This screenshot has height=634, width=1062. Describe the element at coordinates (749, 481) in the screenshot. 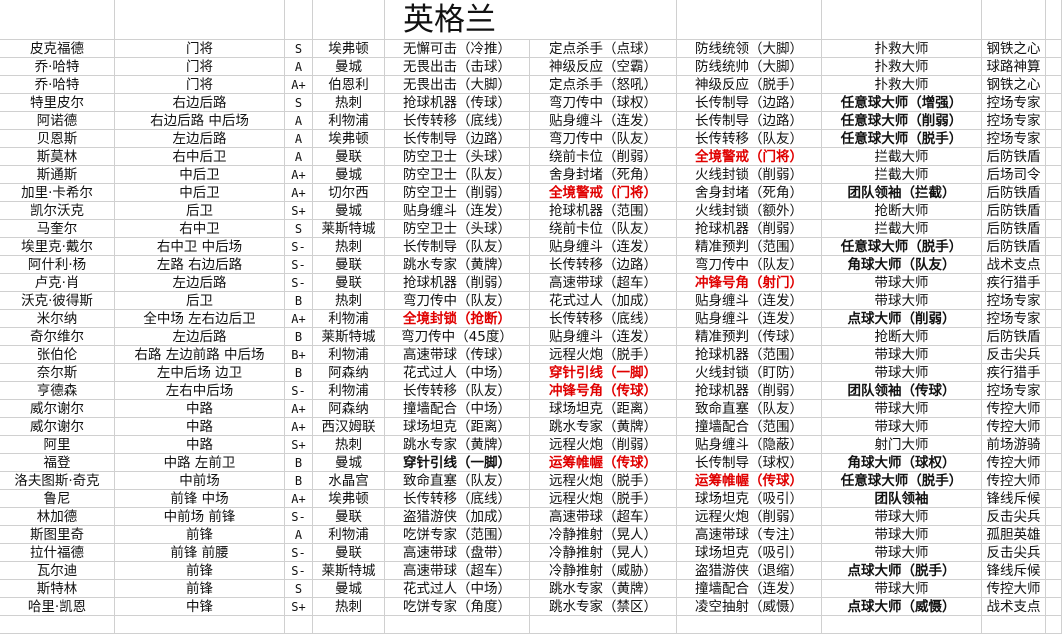

I see `skill-3-cell: 运筹帷幄（传球）` at that location.